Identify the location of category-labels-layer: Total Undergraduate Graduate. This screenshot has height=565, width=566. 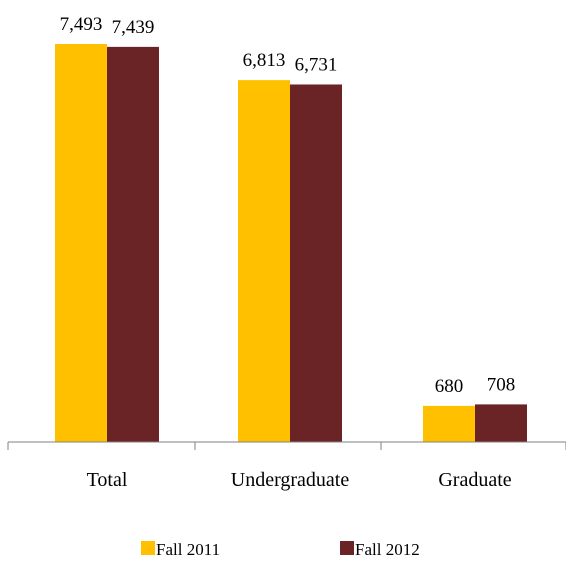
(299, 480).